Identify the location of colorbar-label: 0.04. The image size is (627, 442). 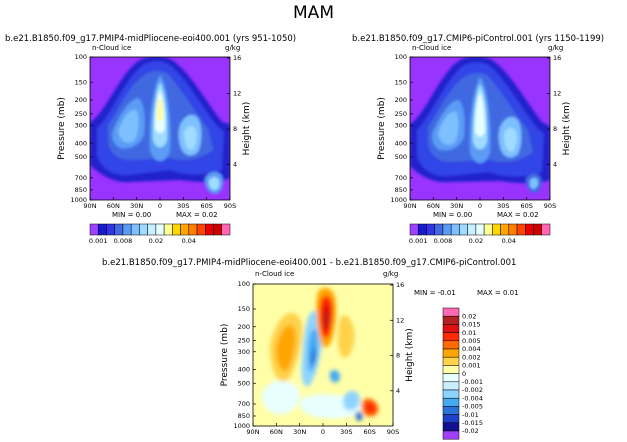
(189, 241).